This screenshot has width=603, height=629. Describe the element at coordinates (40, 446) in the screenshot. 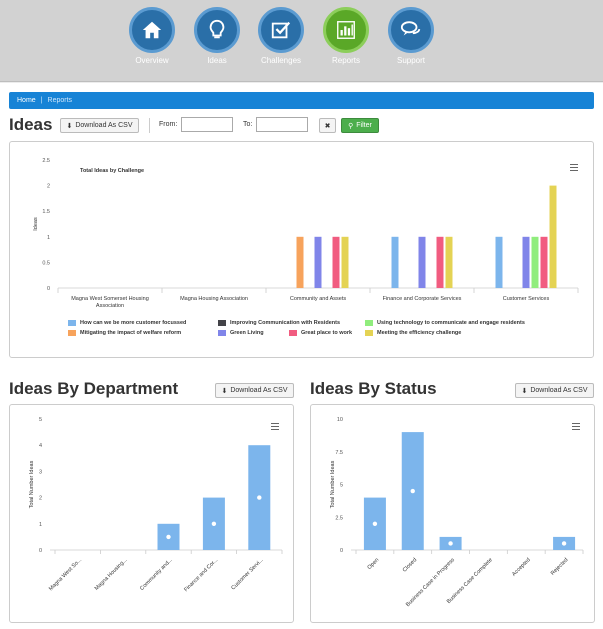

I see `y-tick-label: 4` at that location.